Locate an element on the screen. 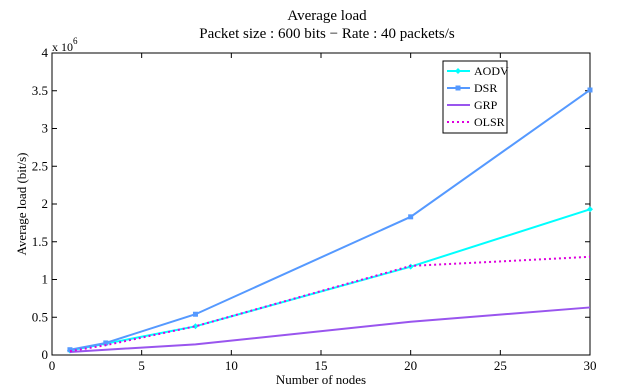 The width and height of the screenshot is (618, 387). y-axis-label: Average load (bit/s) is located at coordinates (21, 204).